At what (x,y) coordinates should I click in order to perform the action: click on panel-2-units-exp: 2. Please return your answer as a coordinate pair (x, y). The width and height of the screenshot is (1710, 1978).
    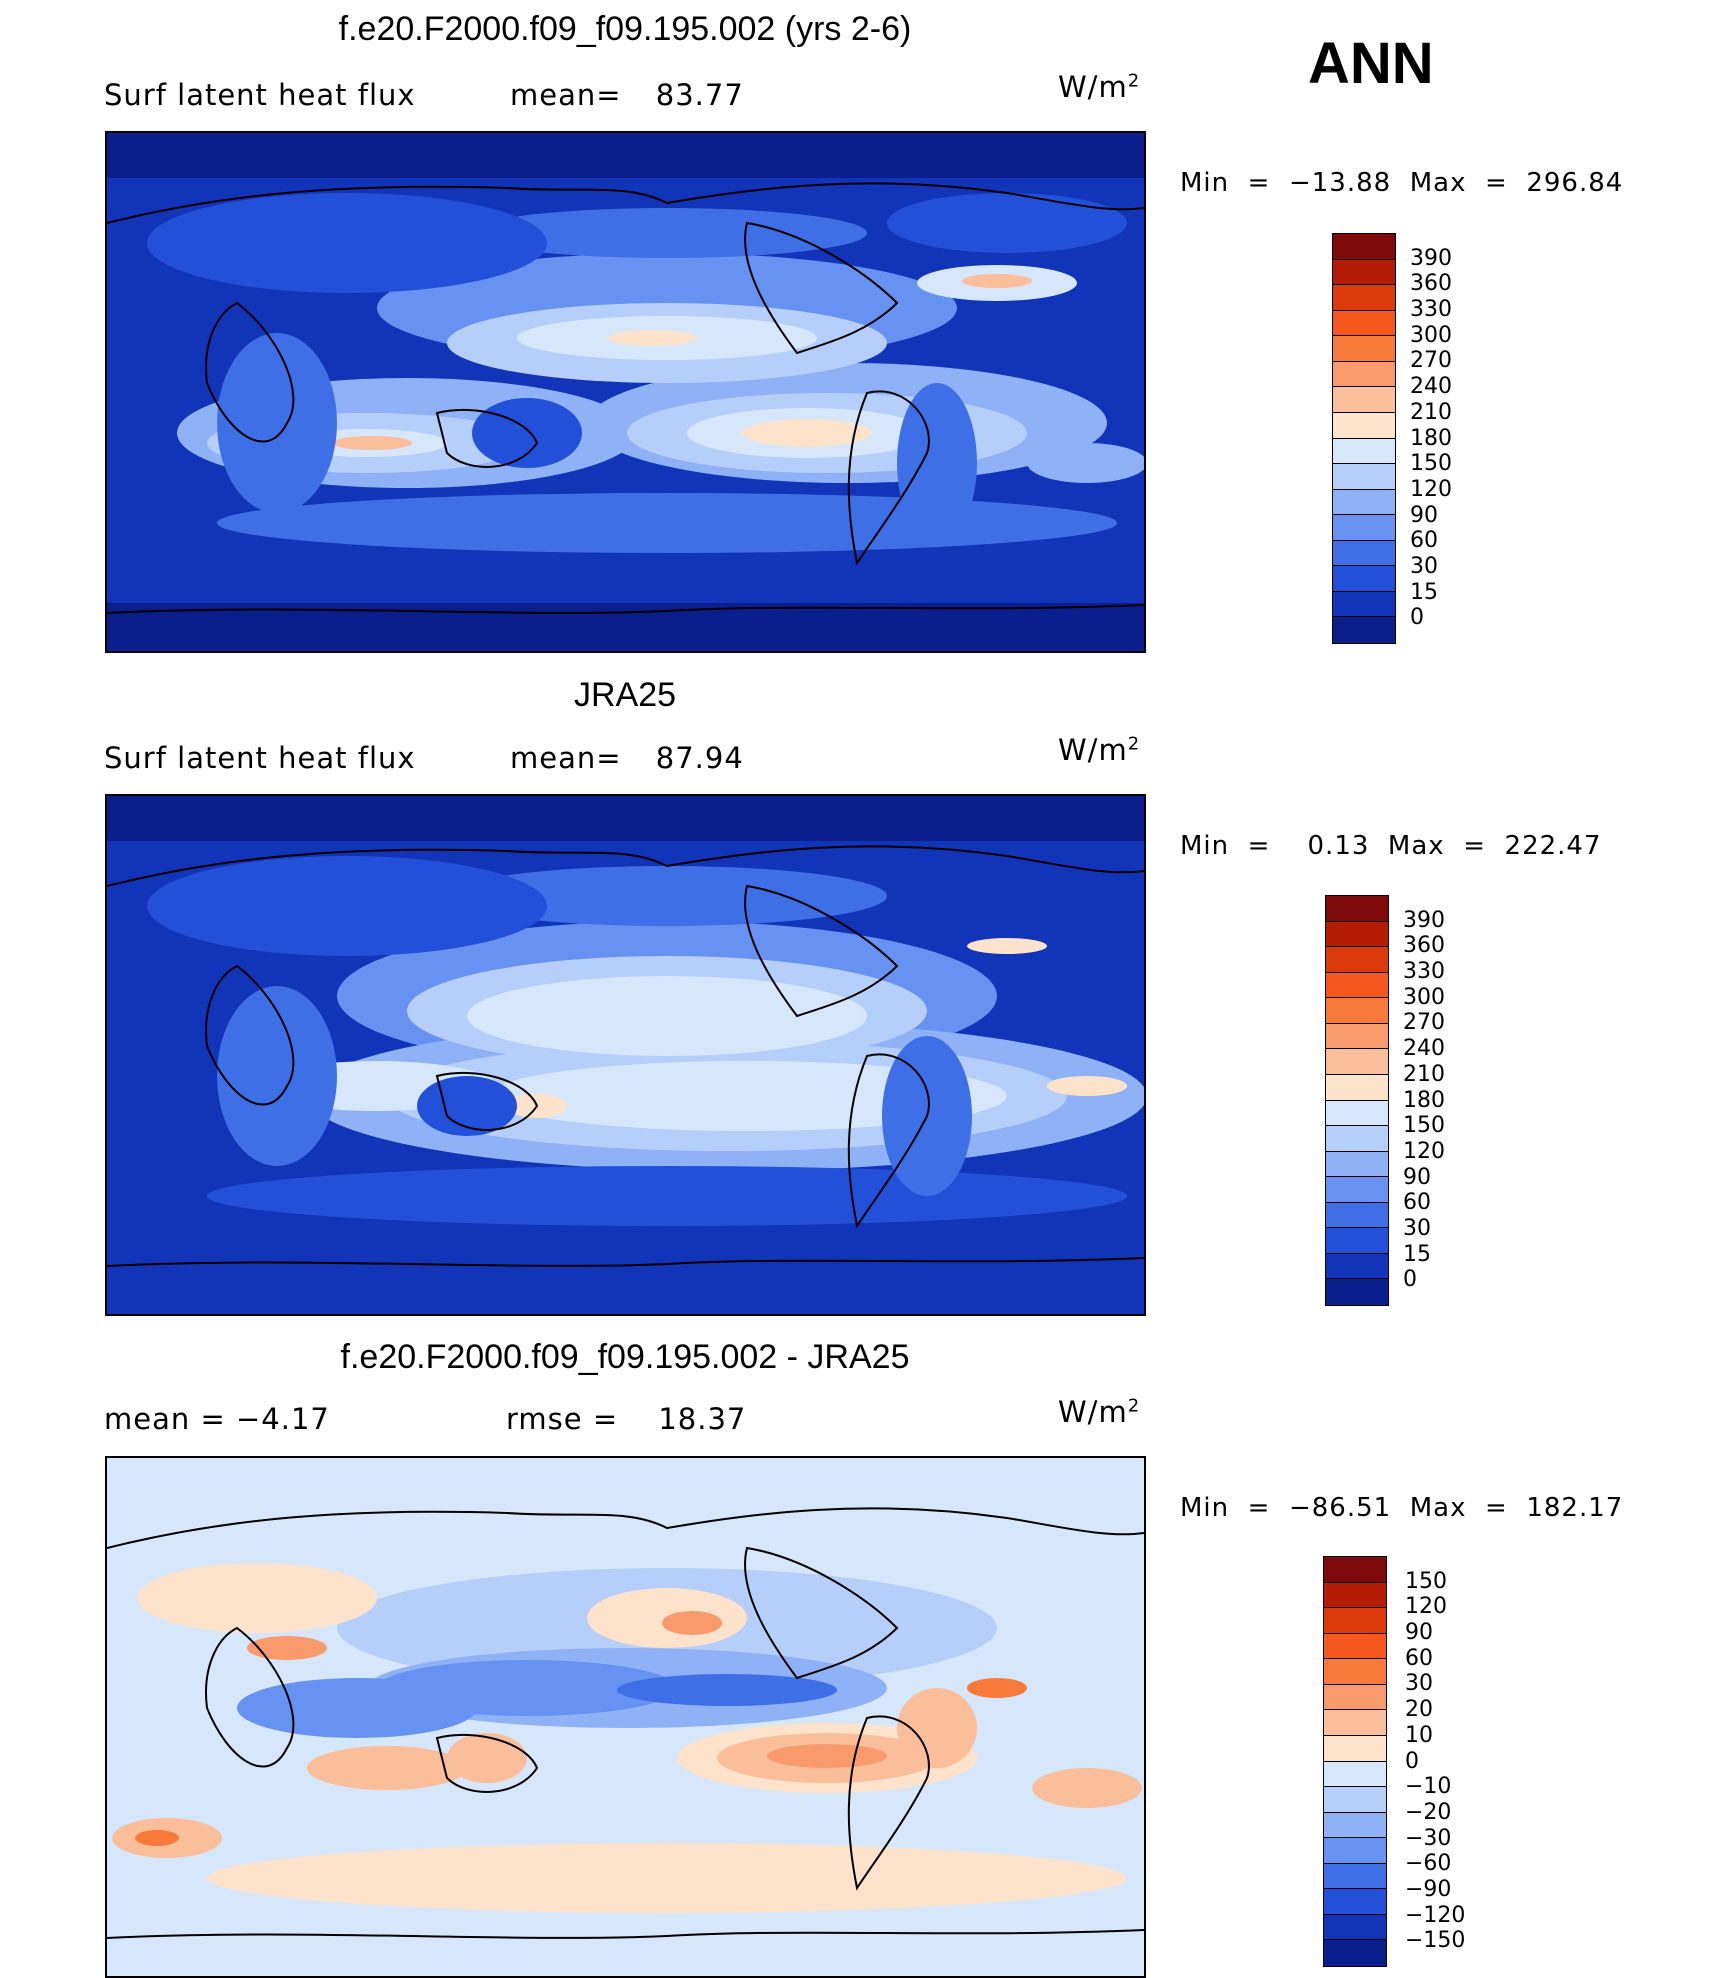
    Looking at the image, I should click on (1134, 744).